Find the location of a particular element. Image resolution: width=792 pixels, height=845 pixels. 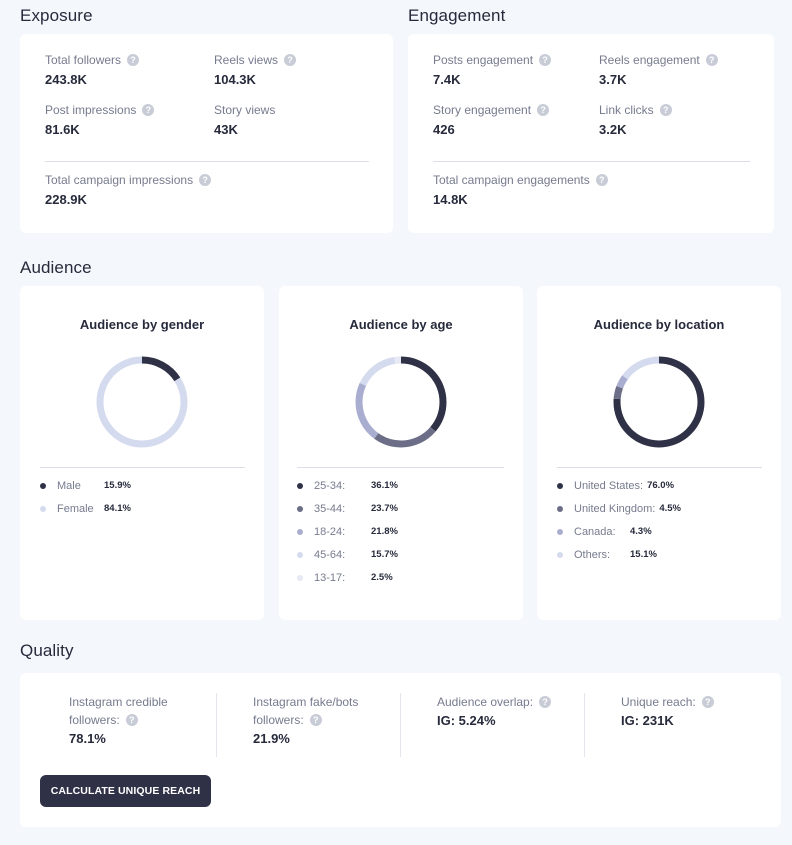

legend-value: 84.1% is located at coordinates (117, 508).